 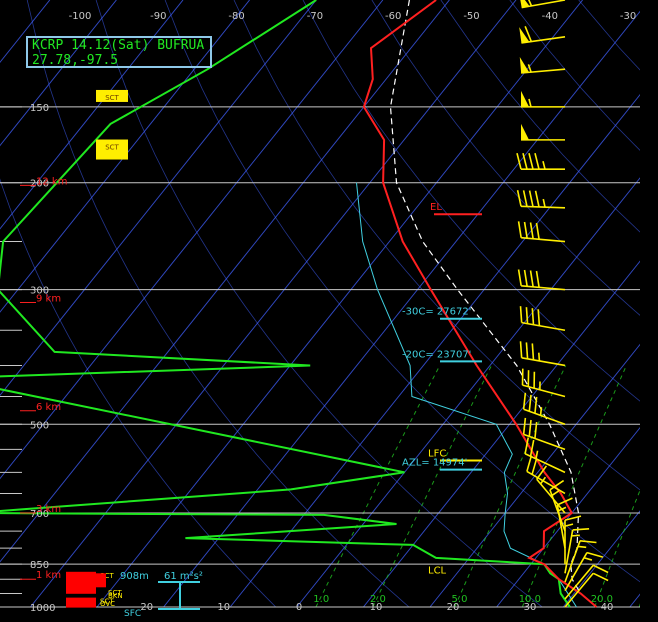 I want to click on effective-depth-label: 908m, so click(x=134, y=576).